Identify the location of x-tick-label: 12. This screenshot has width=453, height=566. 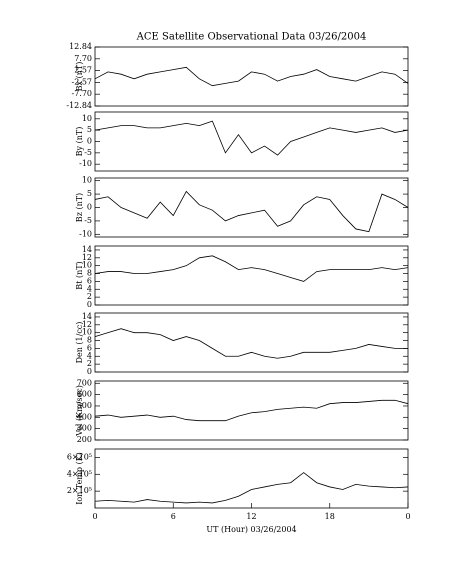
(251, 516).